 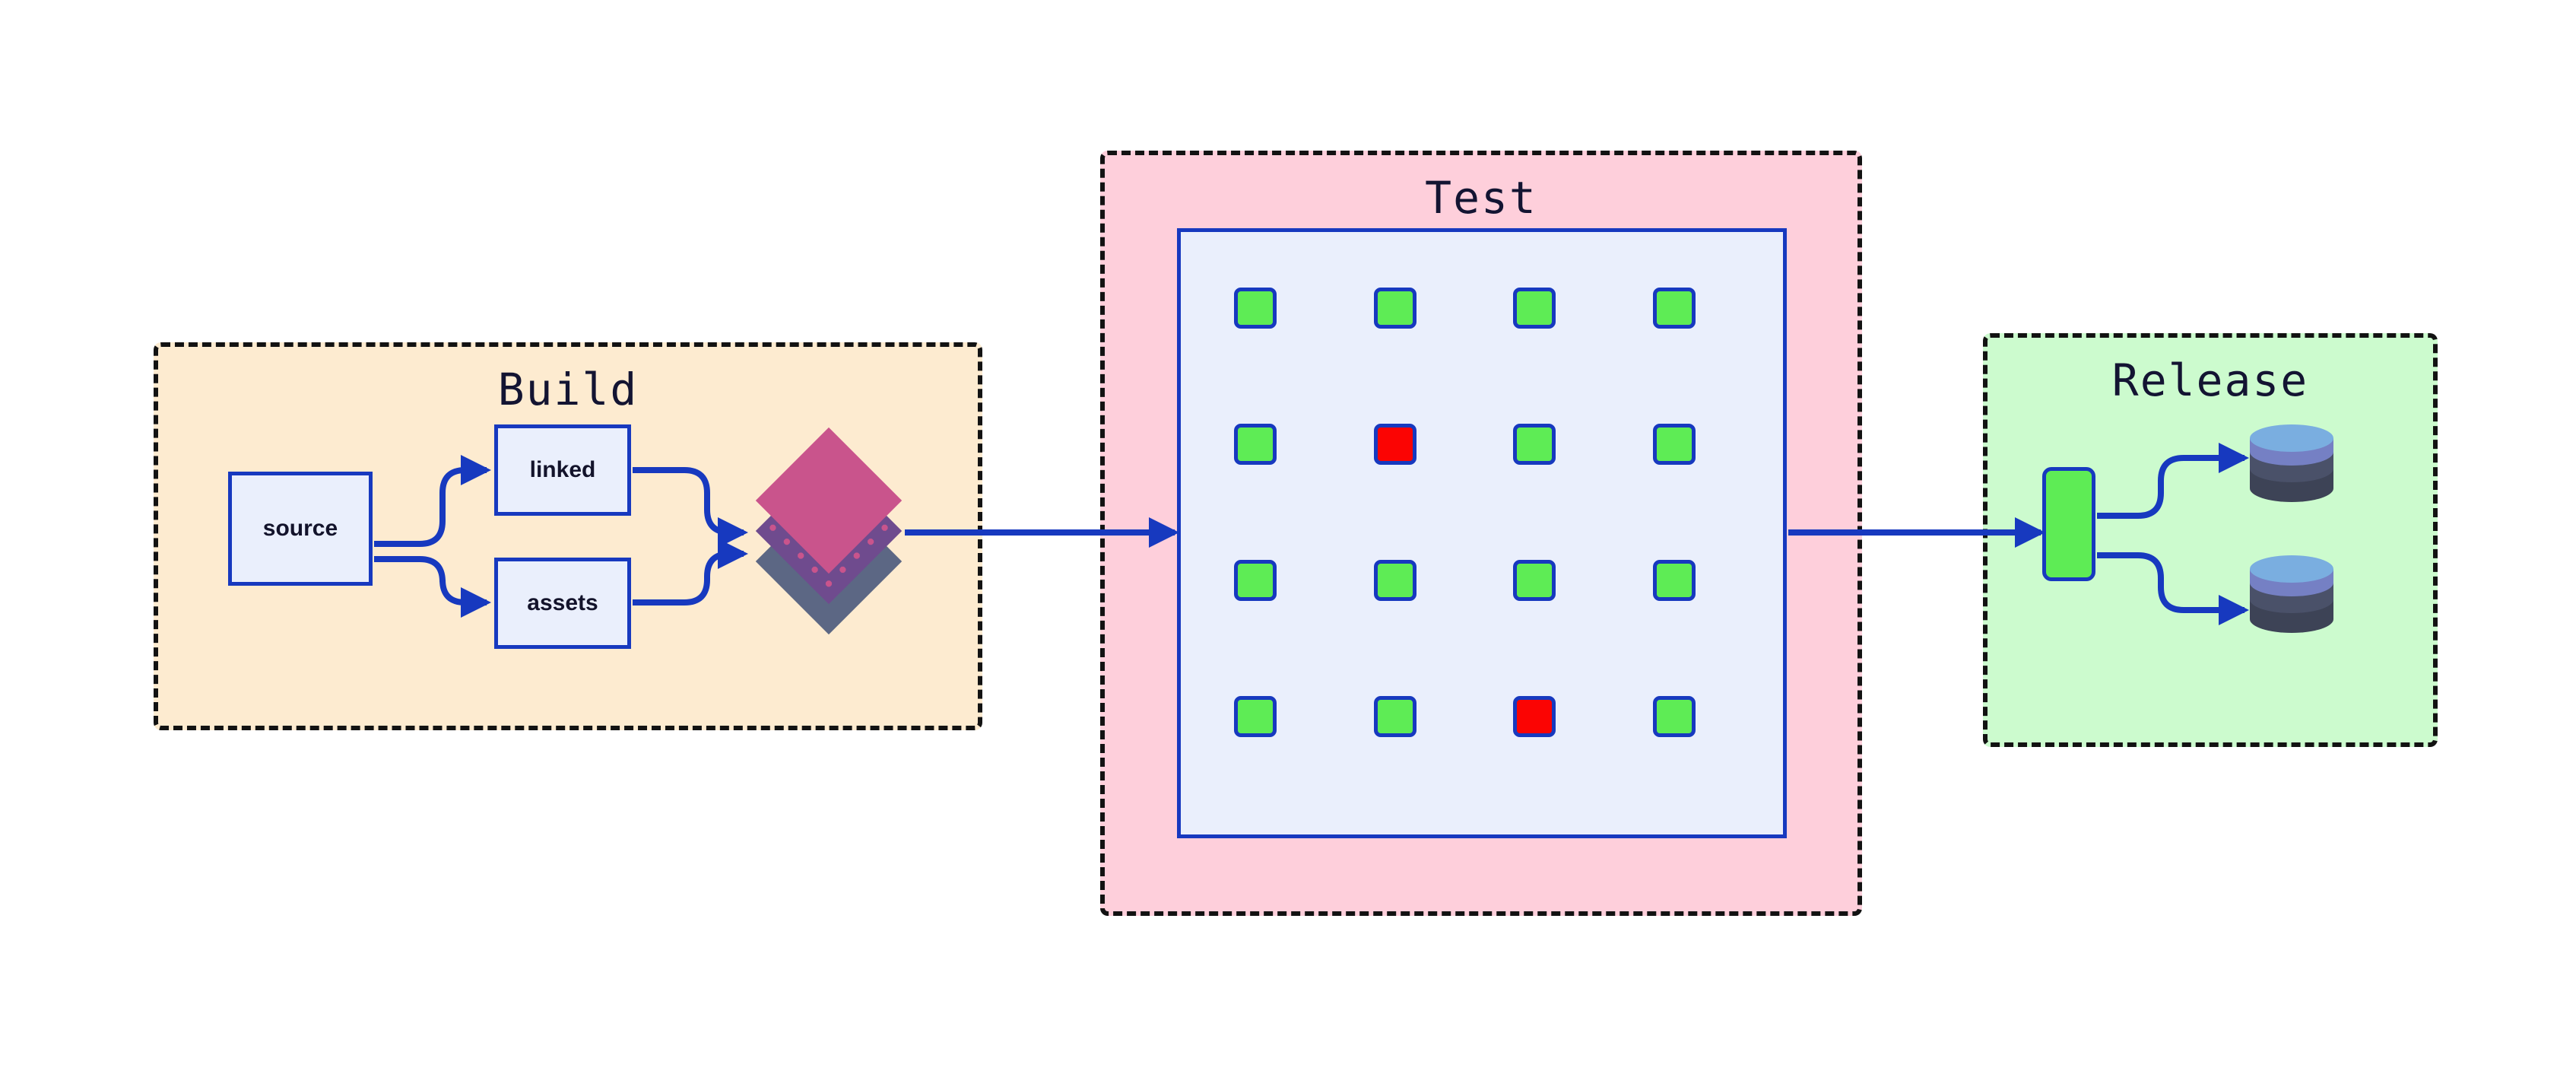 I want to click on node-assets: assets, so click(x=563, y=603).